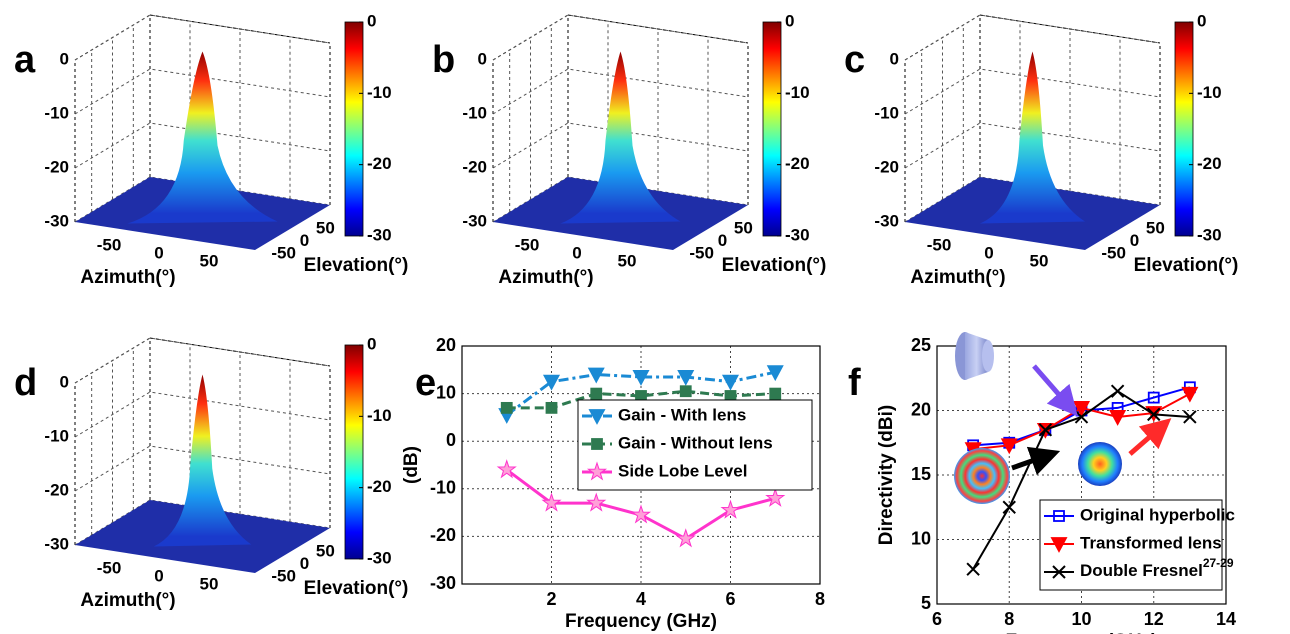  What do you see at coordinates (1063, 418) in the screenshot?
I see `lens-icons` at bounding box center [1063, 418].